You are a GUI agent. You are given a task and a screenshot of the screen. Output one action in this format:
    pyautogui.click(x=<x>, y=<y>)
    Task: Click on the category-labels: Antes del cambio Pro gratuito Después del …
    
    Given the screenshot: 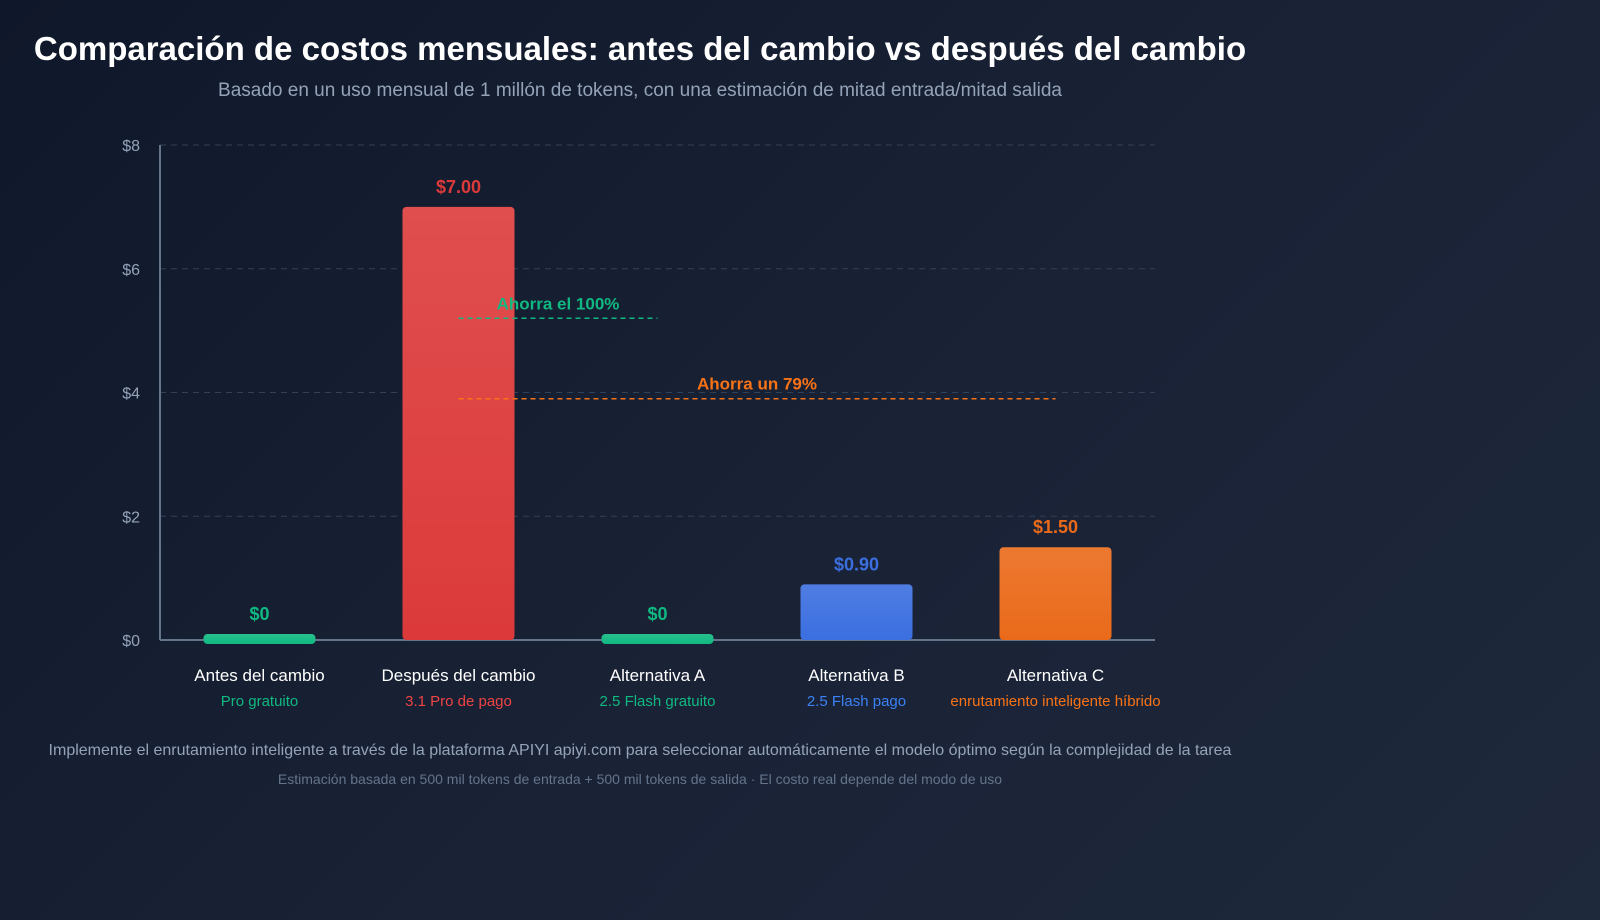 What is the action you would take?
    pyautogui.click(x=677, y=688)
    